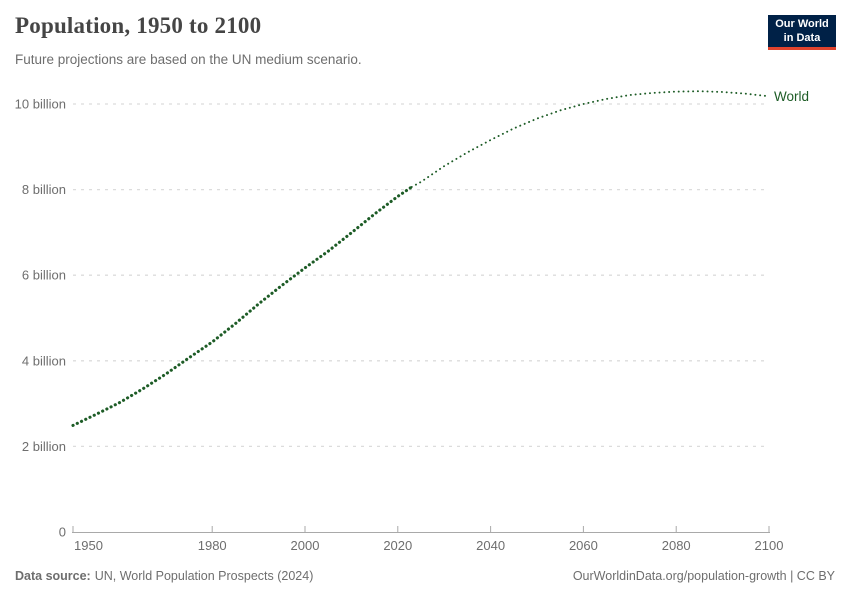  I want to click on data-source-label: Data source:, so click(53, 576).